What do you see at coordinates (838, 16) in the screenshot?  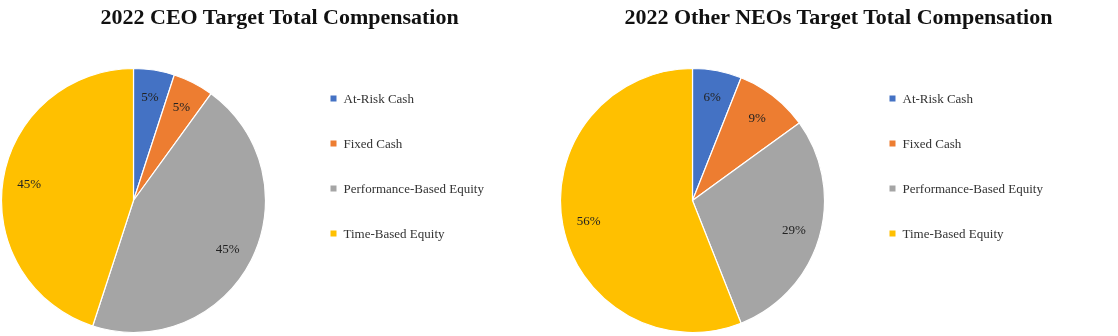 I see `chart-title: 2022 Other NEOs Target Total Compensation` at bounding box center [838, 16].